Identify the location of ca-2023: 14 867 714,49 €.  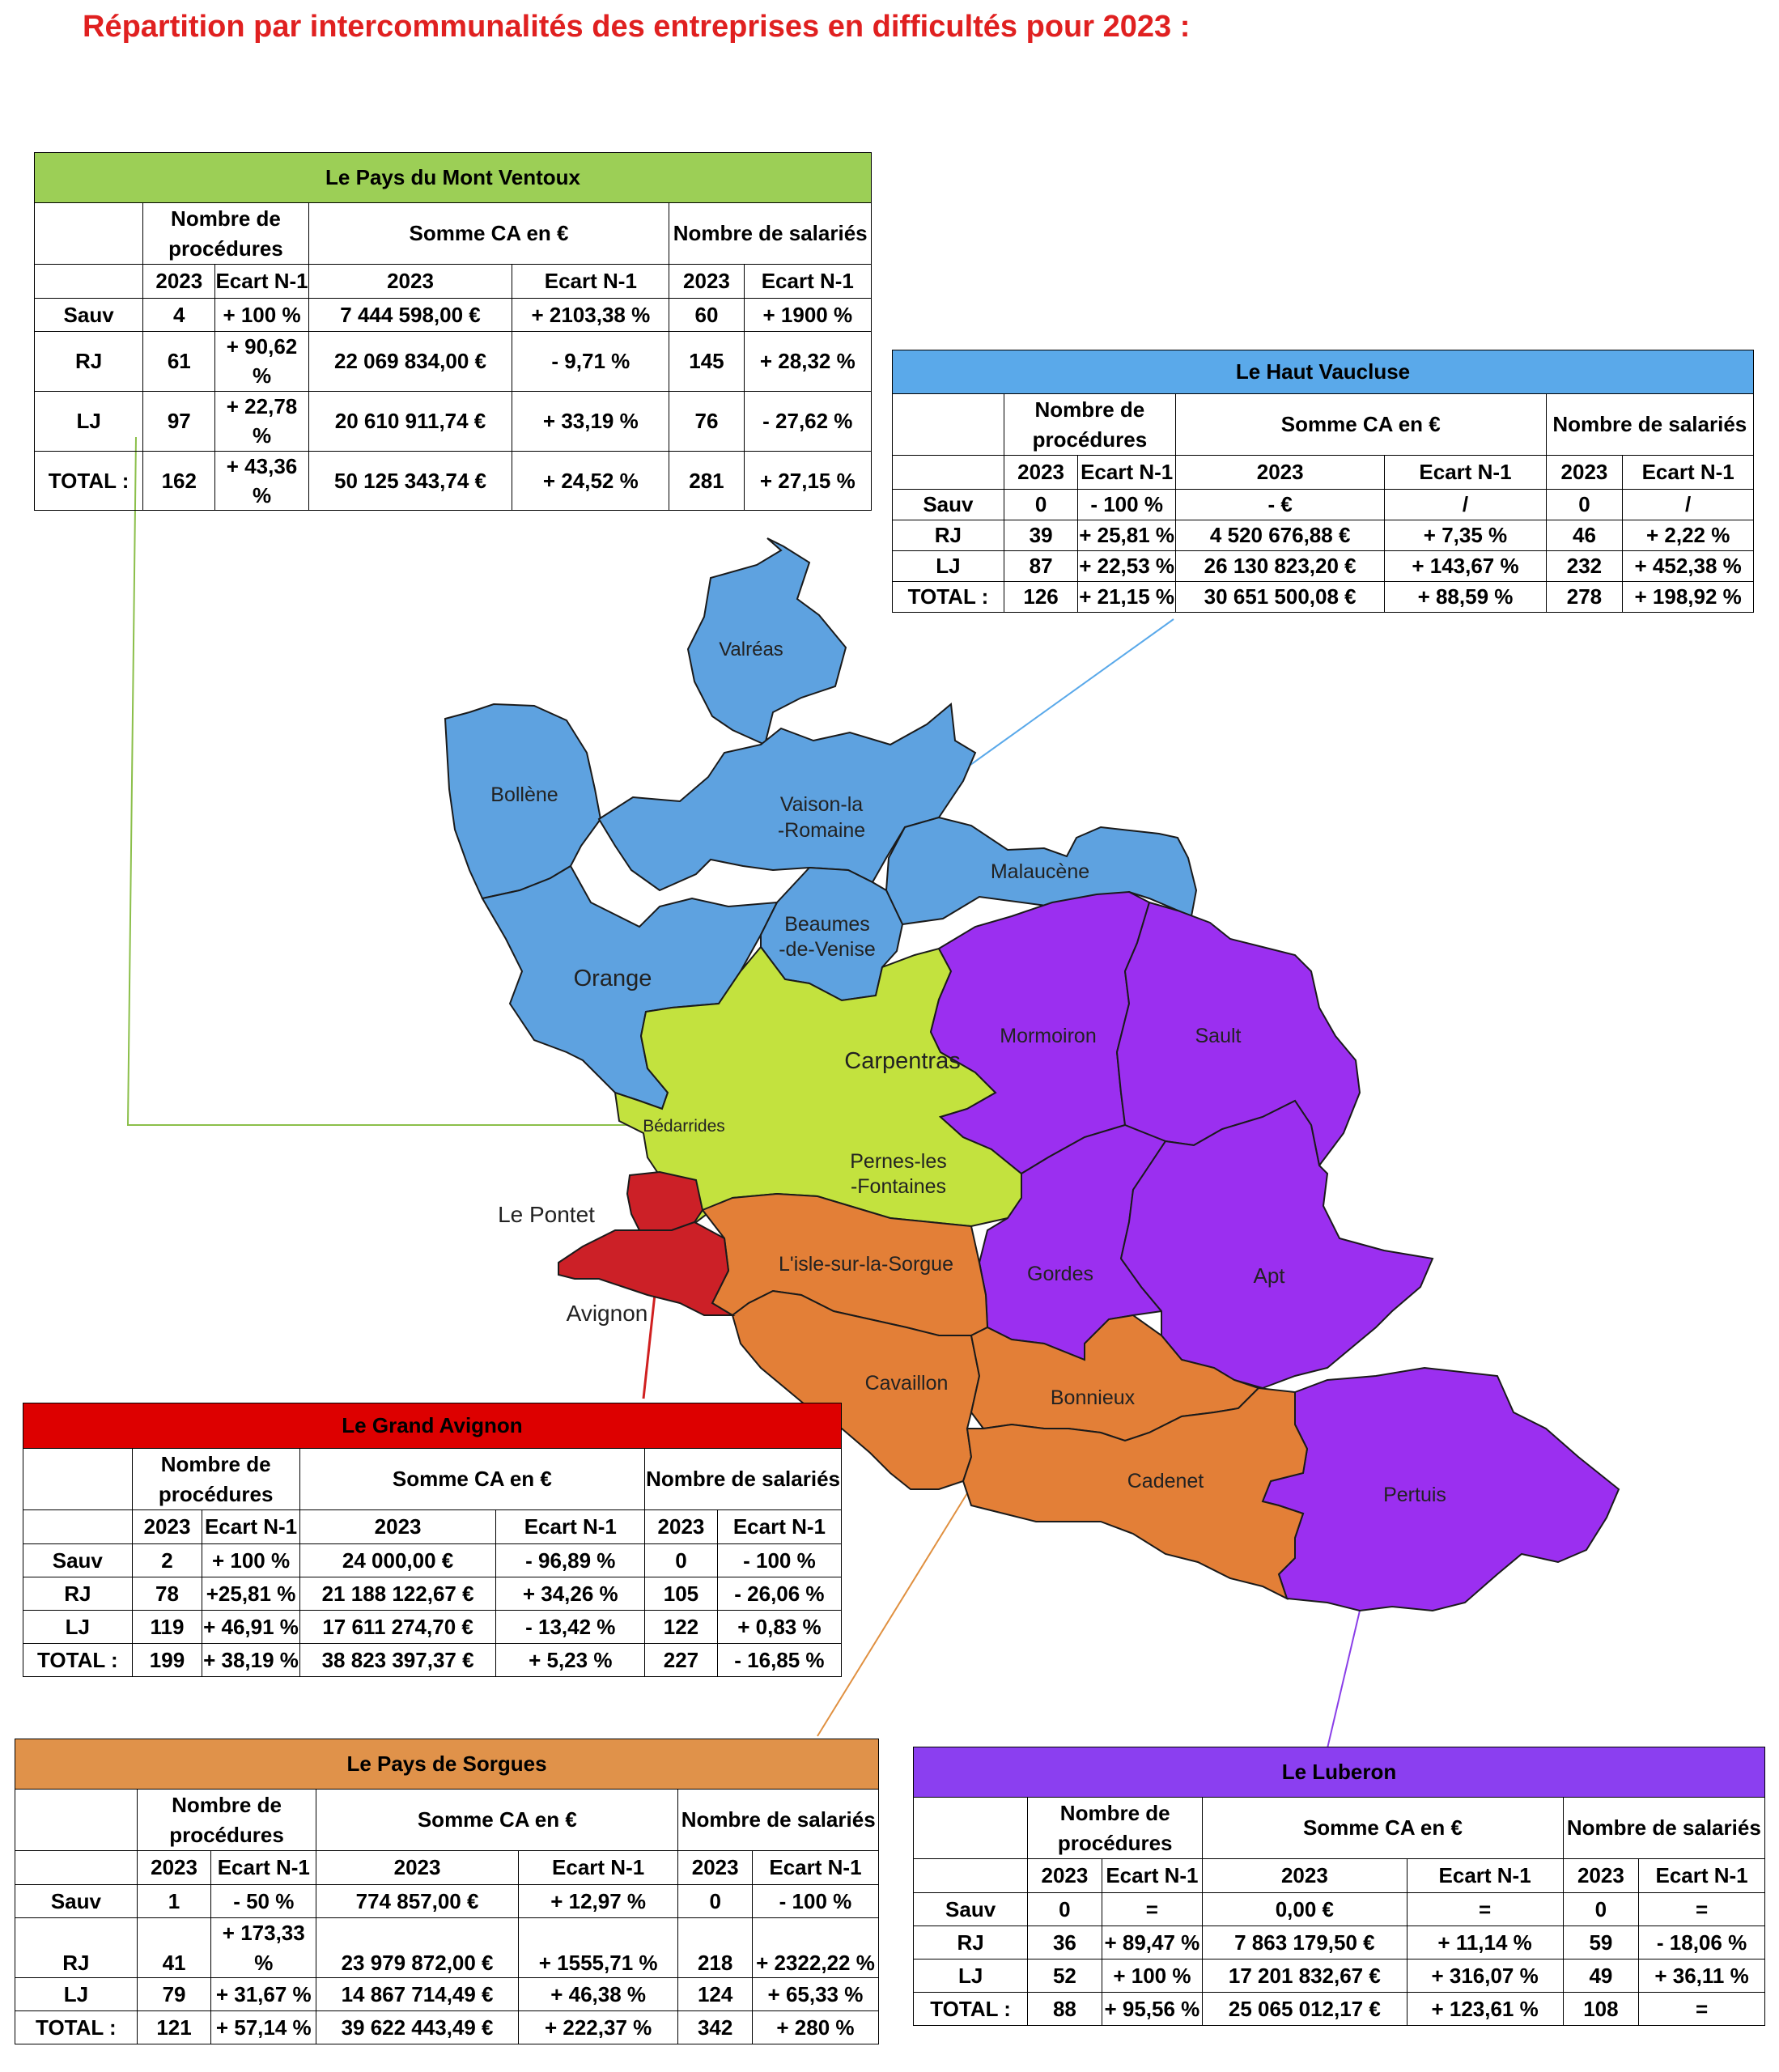
(417, 1994).